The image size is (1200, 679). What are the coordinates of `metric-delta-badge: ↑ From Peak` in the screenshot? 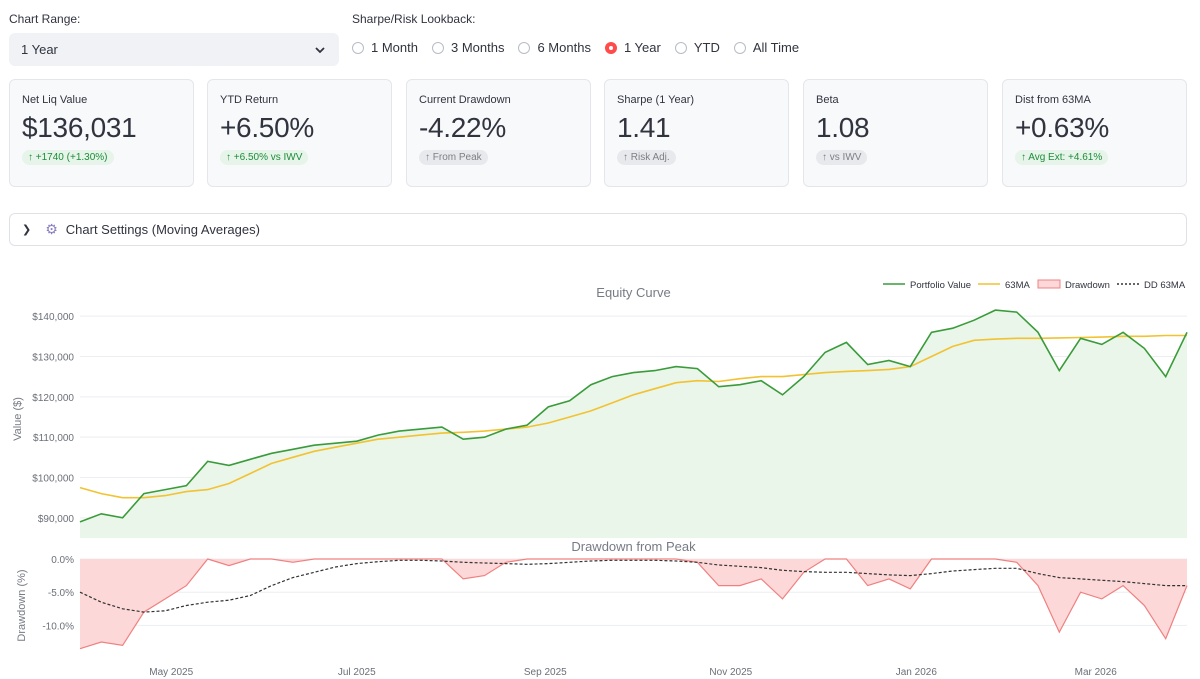 It's located at (453, 157).